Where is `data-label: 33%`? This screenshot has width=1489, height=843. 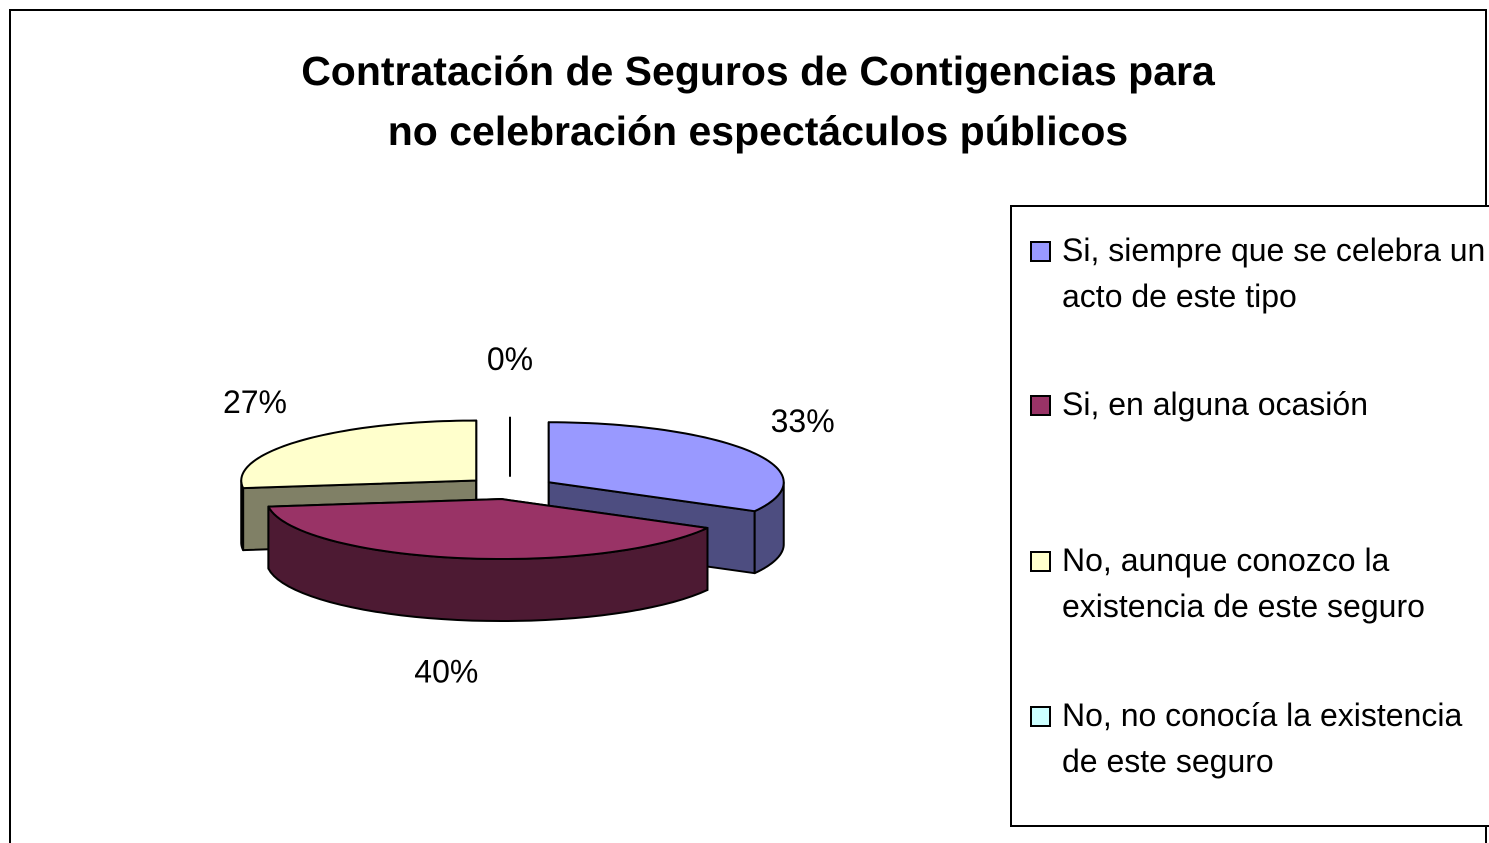
data-label: 33% is located at coordinates (803, 421).